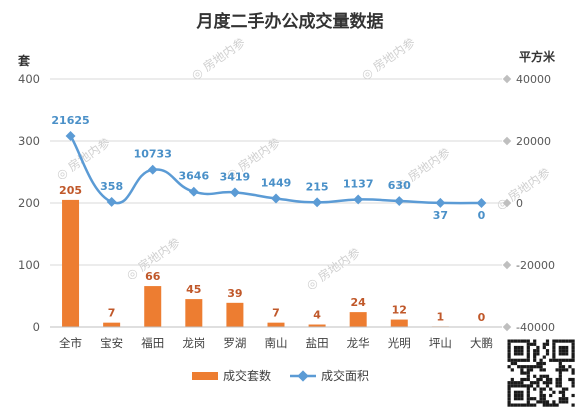  What do you see at coordinates (276, 338) in the screenshot?
I see `category-axis: 全市 宝安 福田 龙岗 罗湖 南山 盐田 龙华 光明 坪山 大鹏` at bounding box center [276, 338].